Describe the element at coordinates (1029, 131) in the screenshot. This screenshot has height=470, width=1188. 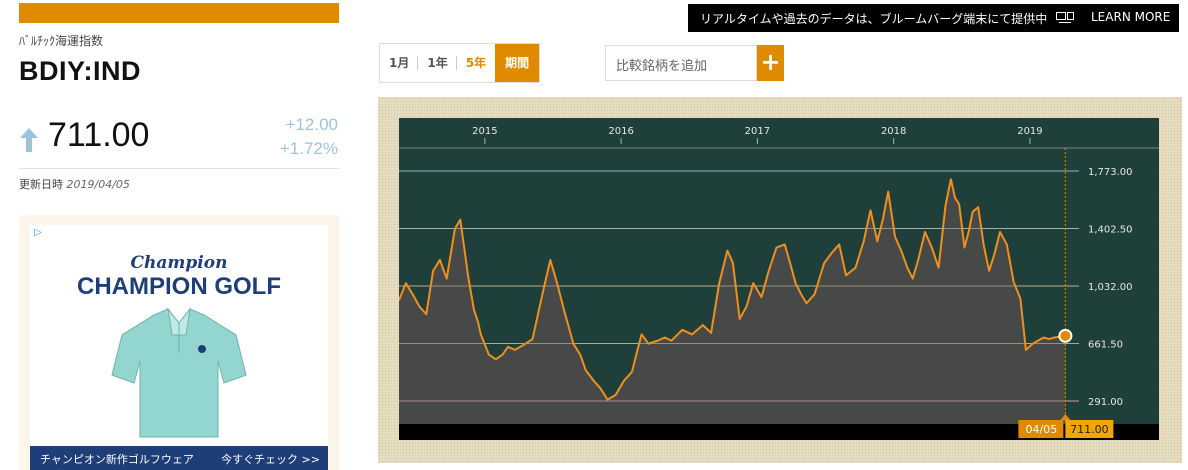
I see `x-tick-label: 2019` at that location.